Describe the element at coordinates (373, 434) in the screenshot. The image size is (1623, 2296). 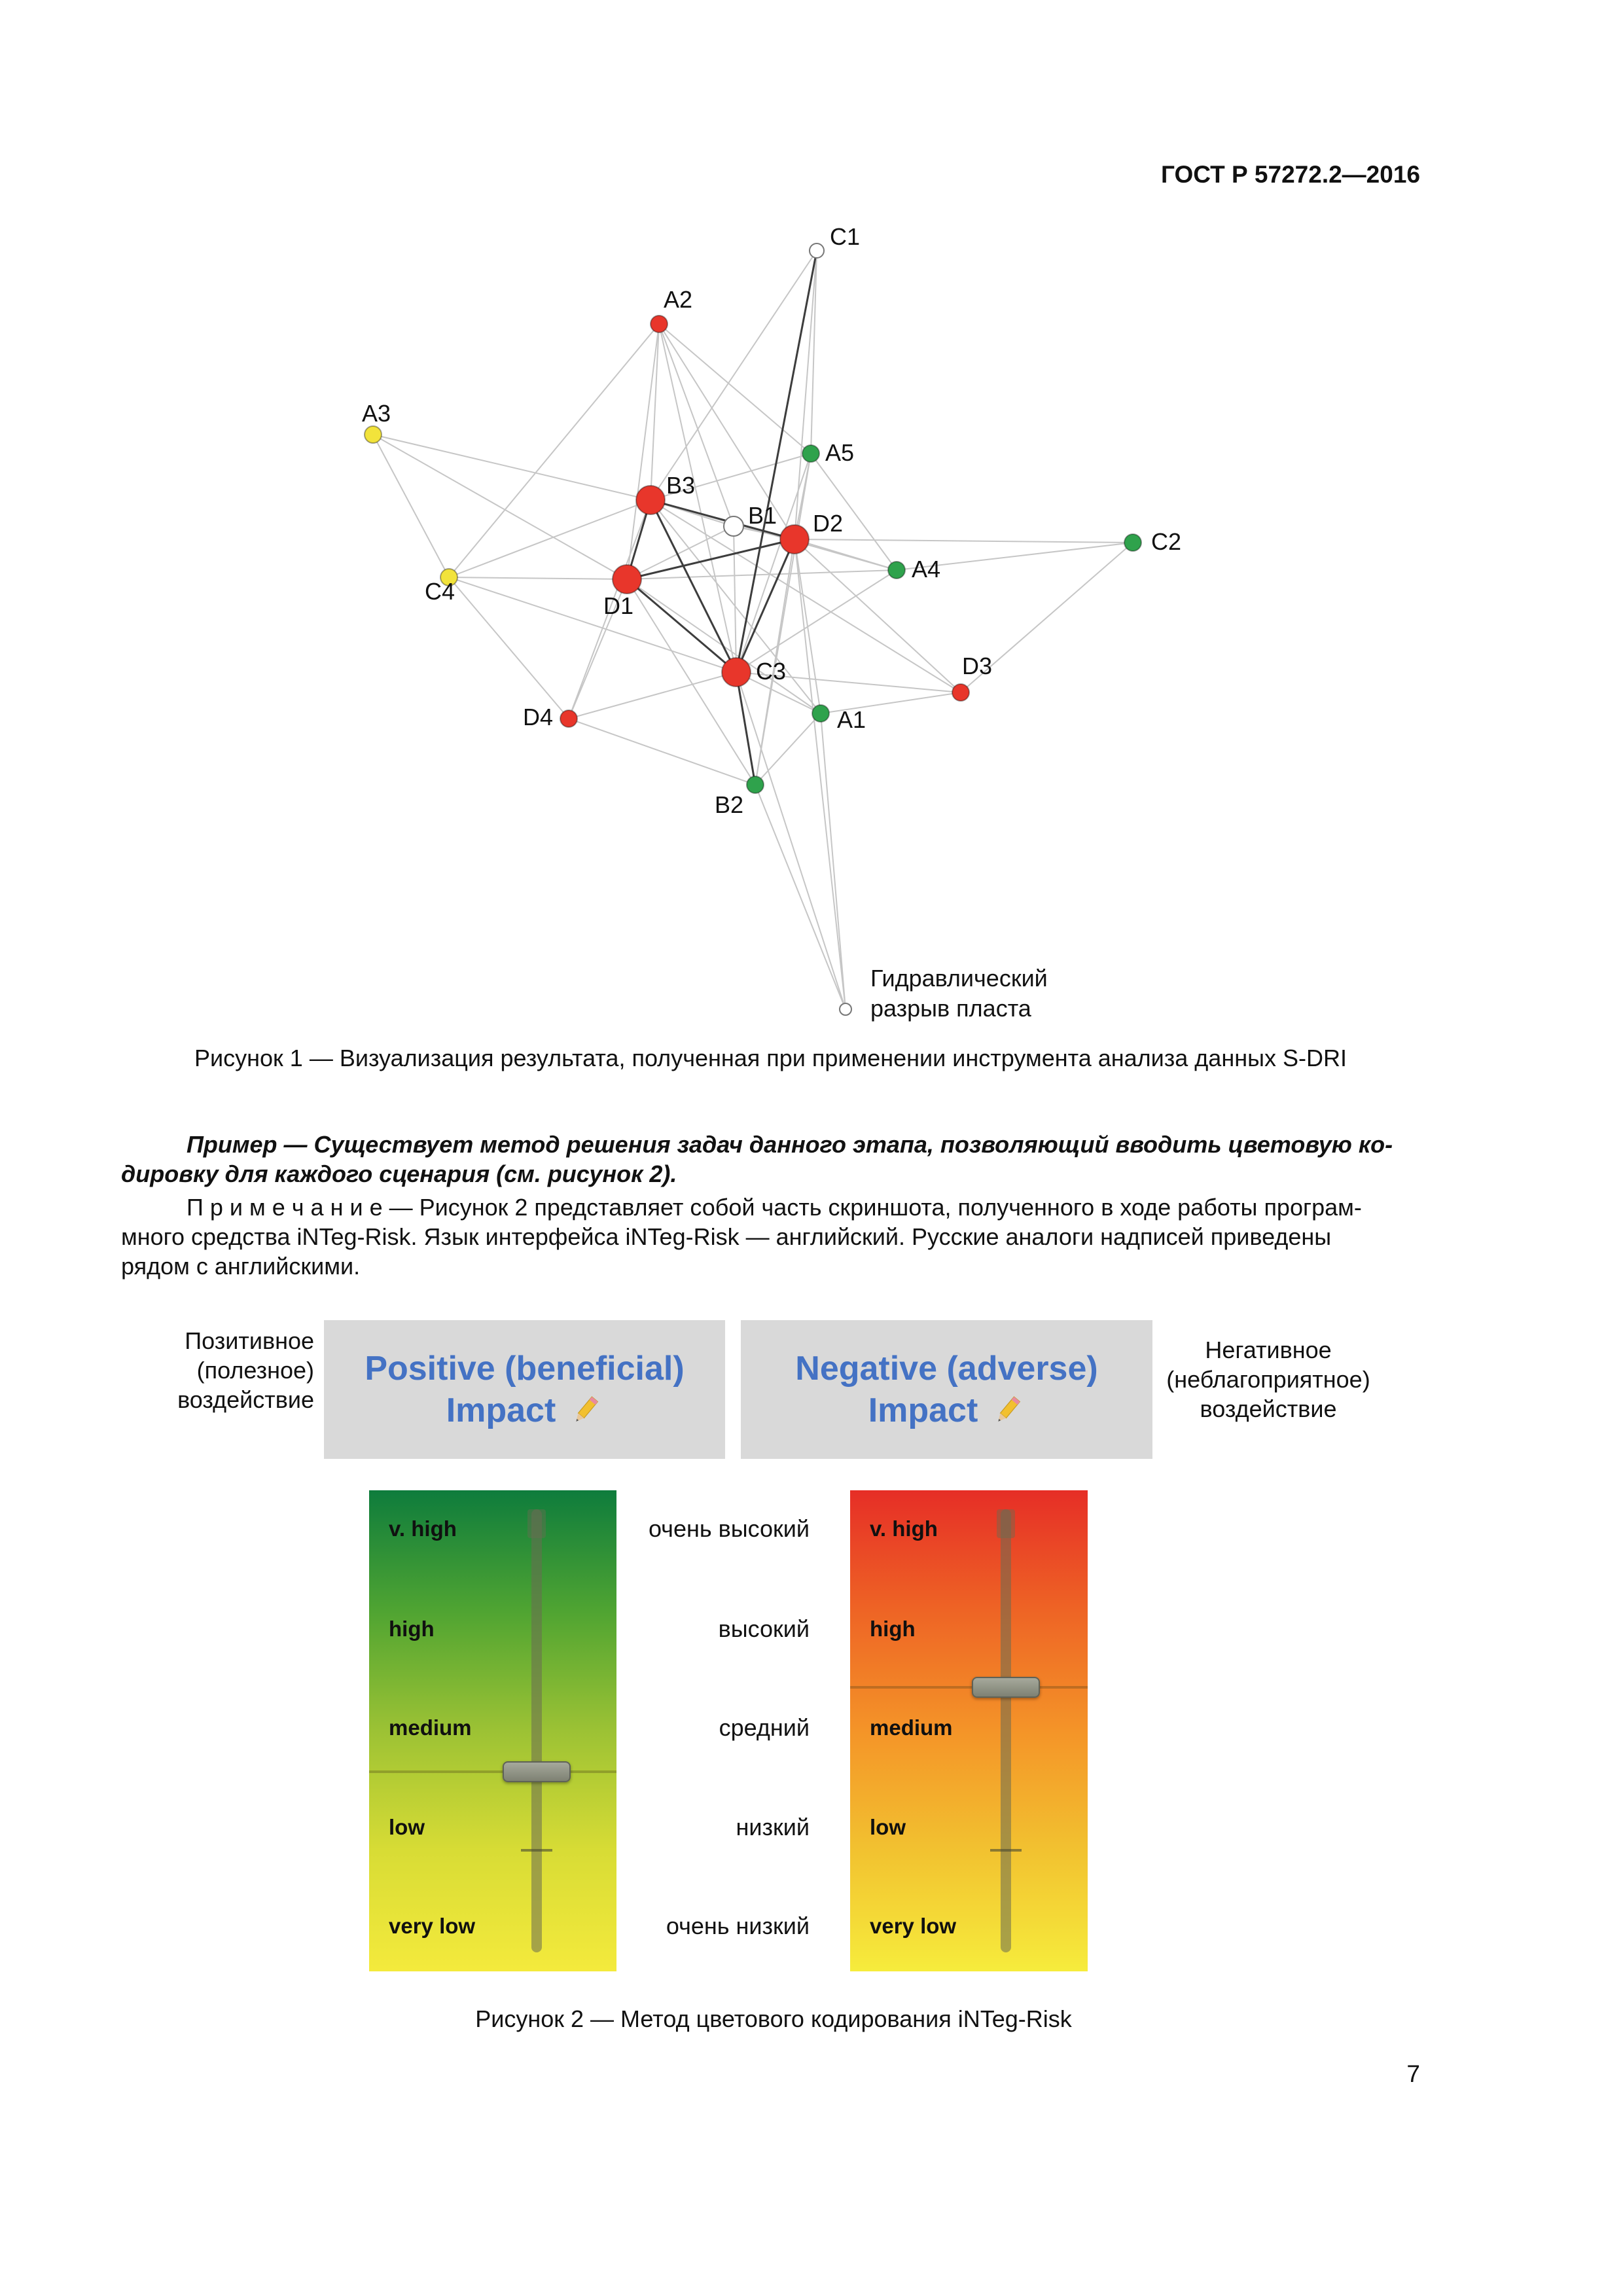
I see `graph-node-A3` at that location.